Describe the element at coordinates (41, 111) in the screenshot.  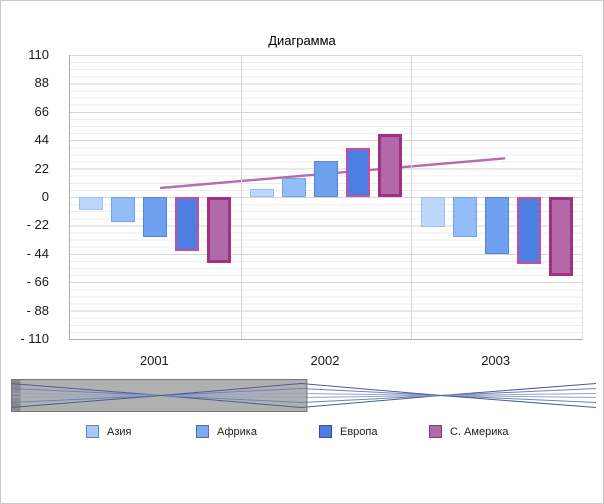
I see `y-axis-tick-label: 66` at that location.